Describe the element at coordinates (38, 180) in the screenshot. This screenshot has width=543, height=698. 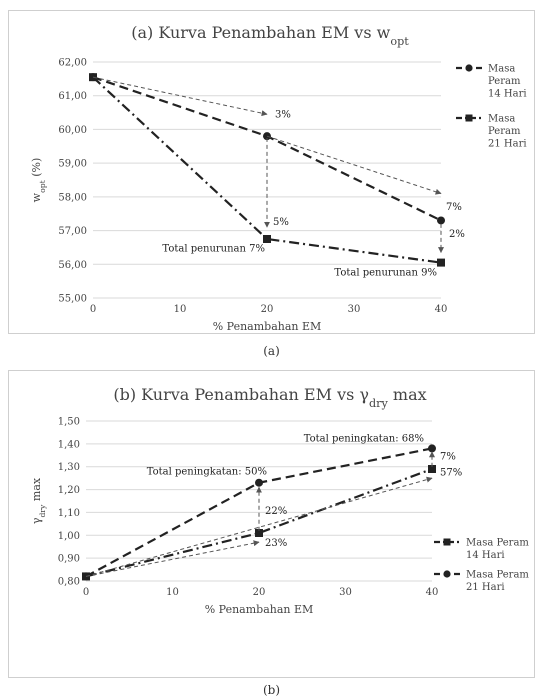
I see `y-axis-label-a: wopt (%)` at that location.